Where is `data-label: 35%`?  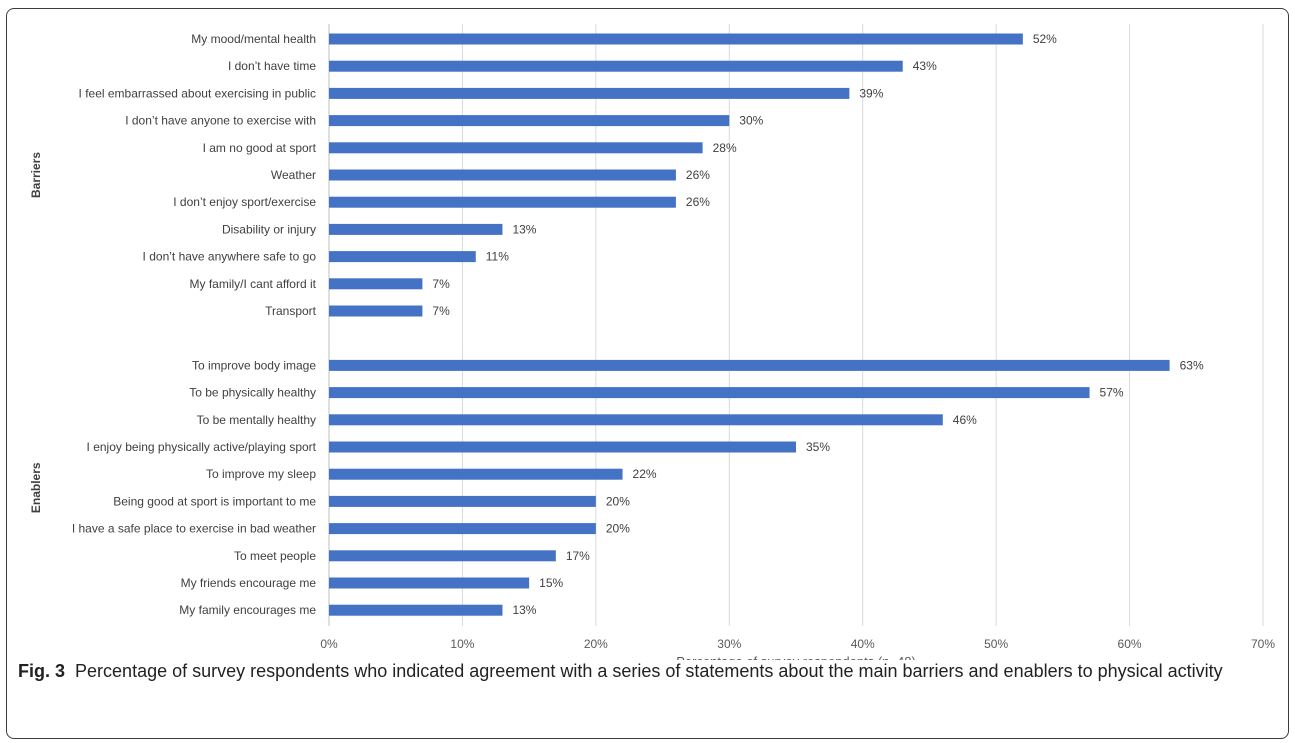
data-label: 35% is located at coordinates (818, 447).